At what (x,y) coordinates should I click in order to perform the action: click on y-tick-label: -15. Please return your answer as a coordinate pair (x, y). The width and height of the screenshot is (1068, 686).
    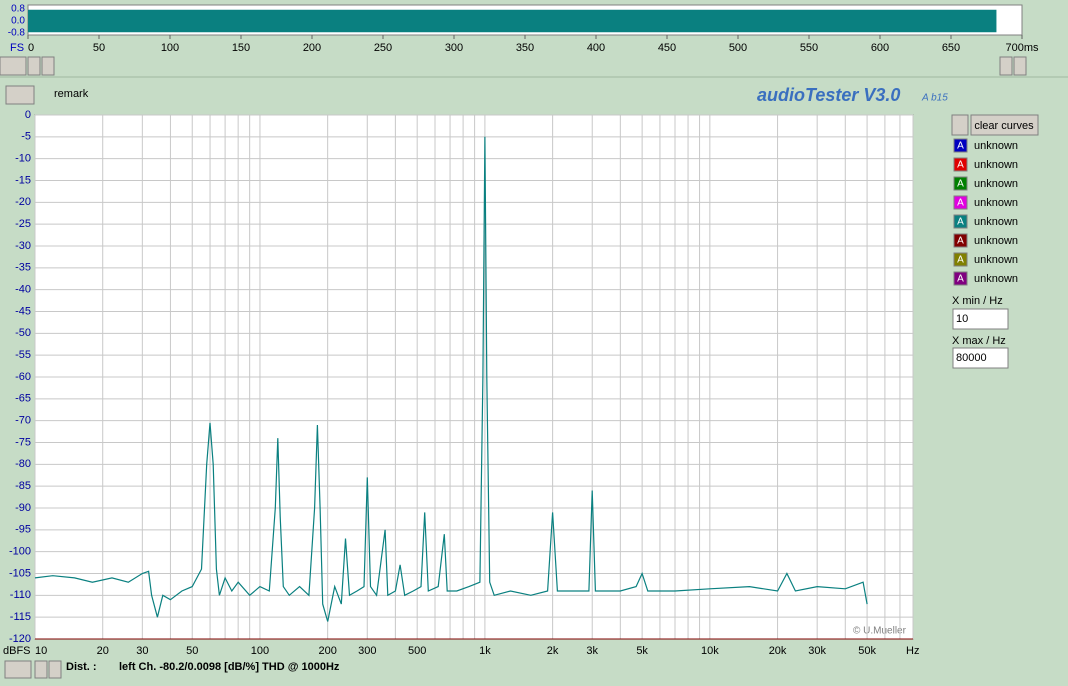
    Looking at the image, I should click on (23, 180).